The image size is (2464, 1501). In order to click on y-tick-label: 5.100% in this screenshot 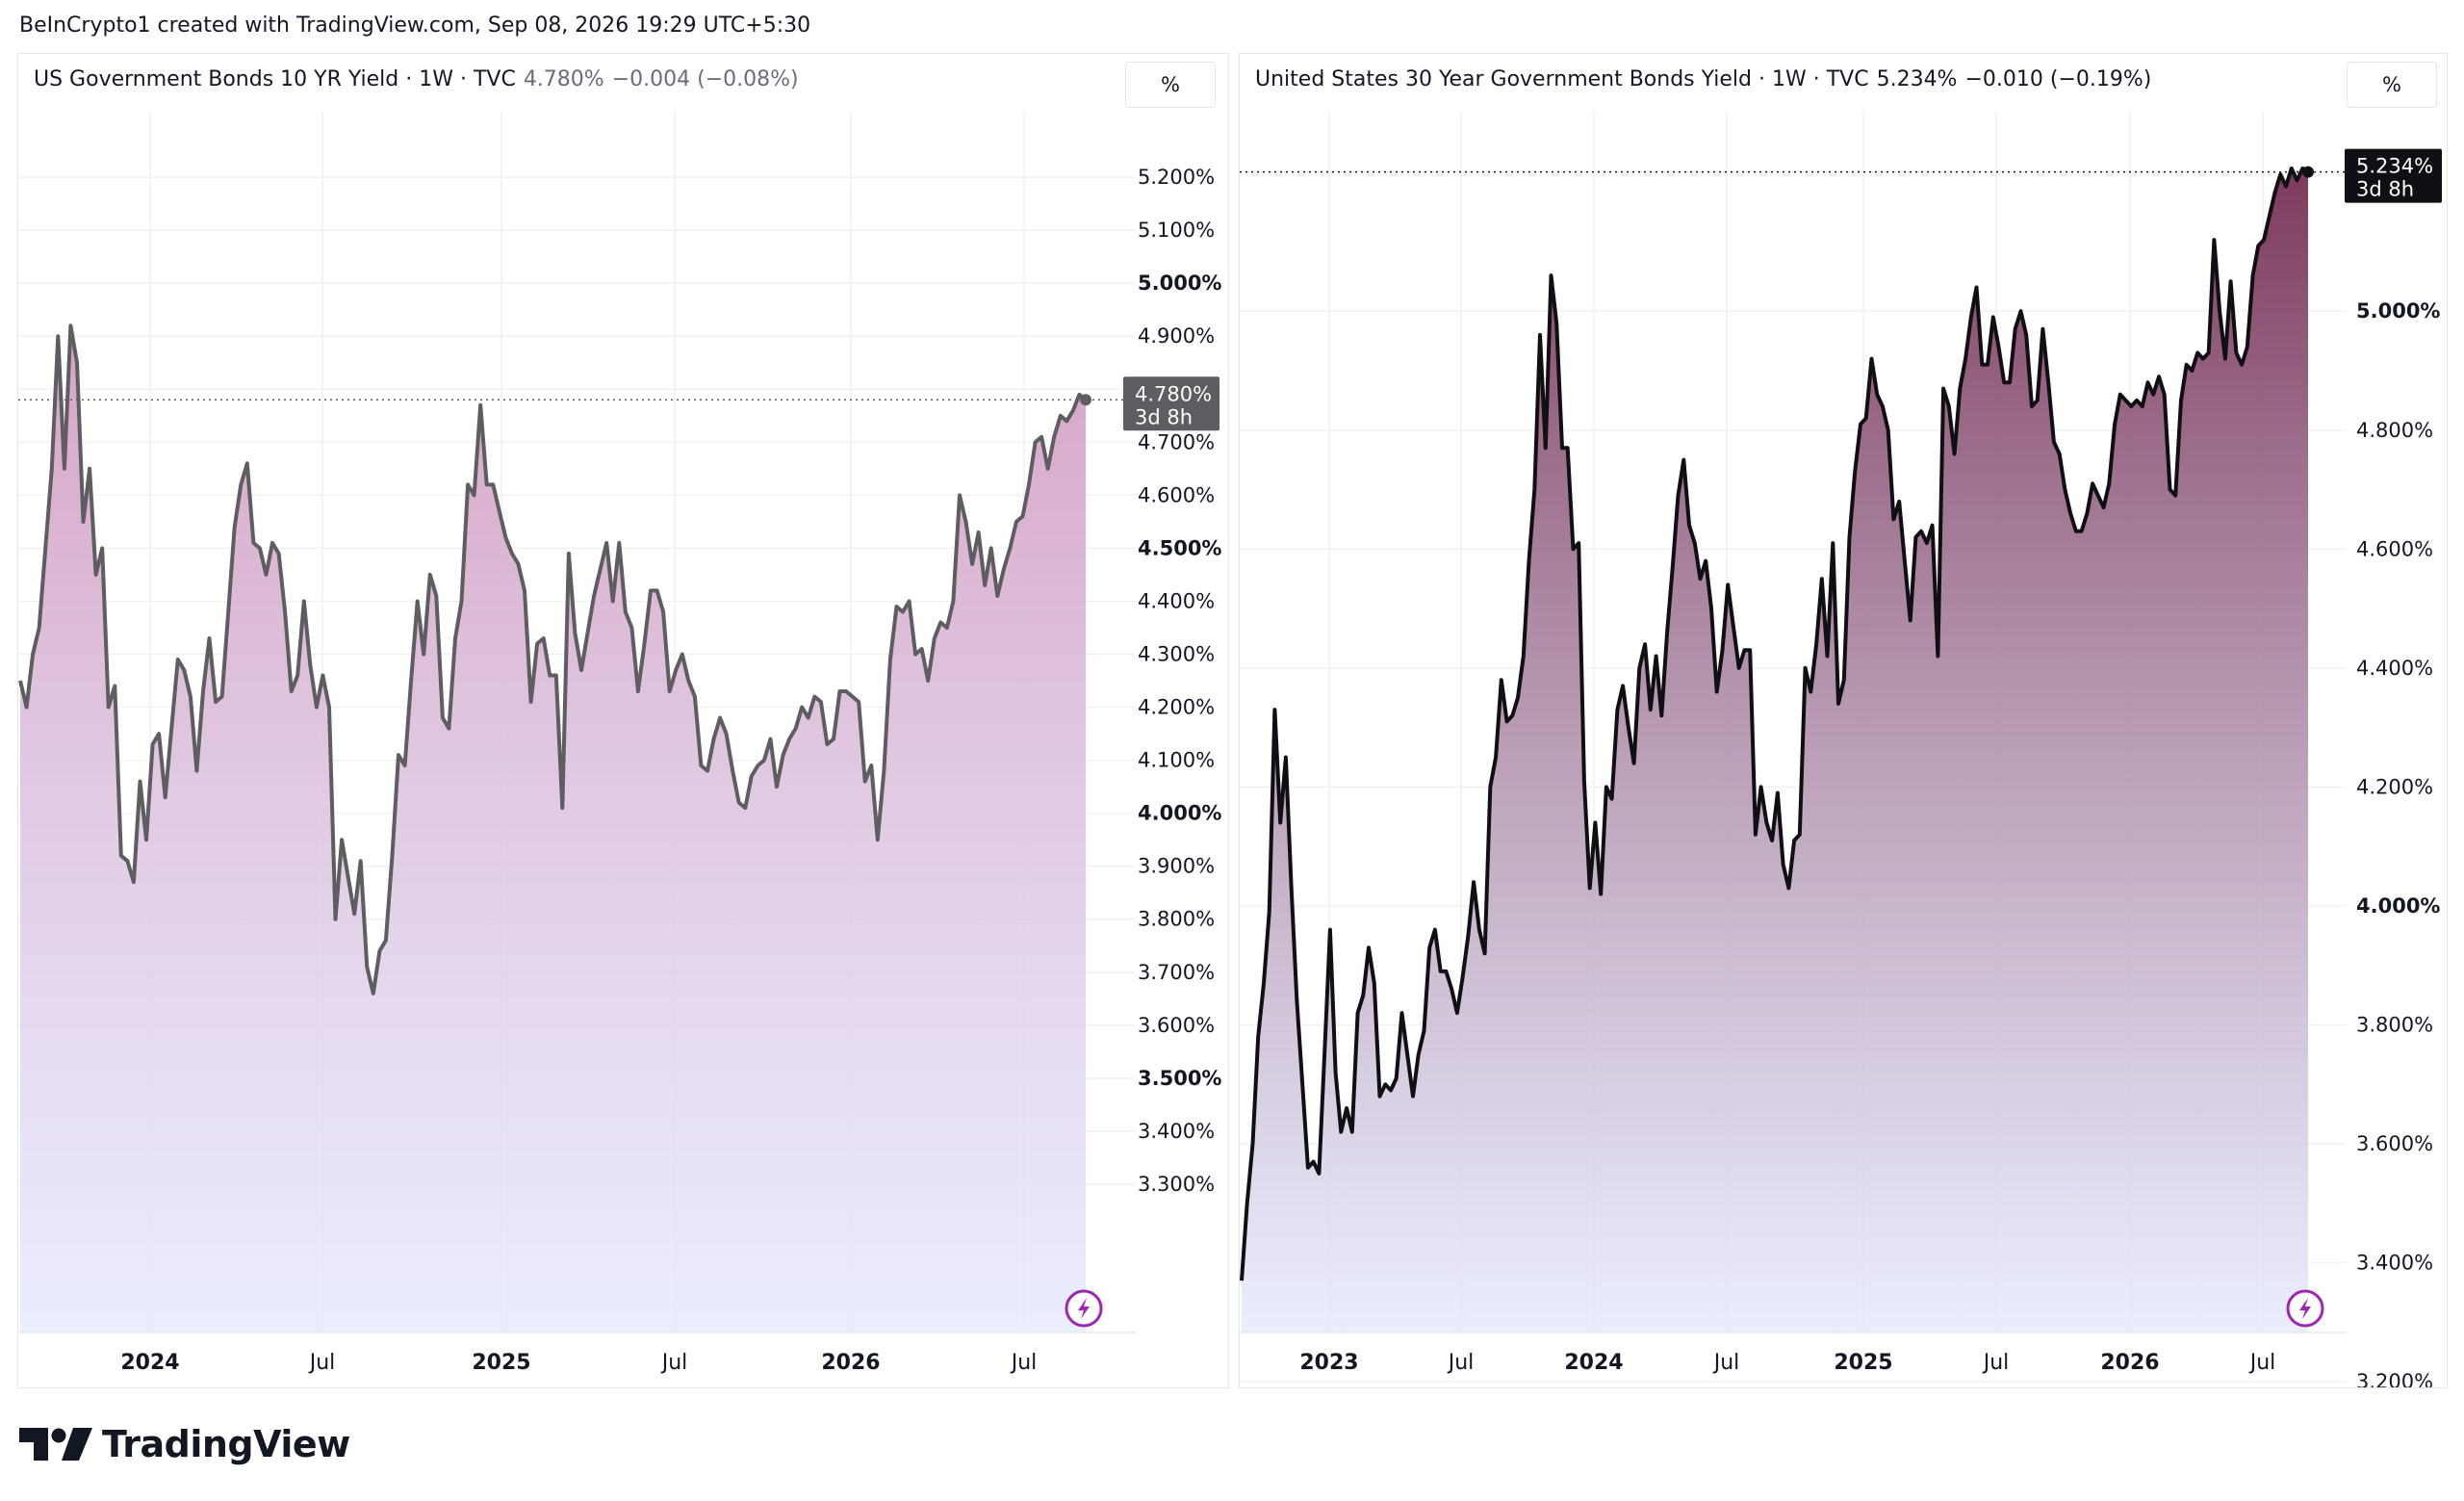, I will do `click(1176, 230)`.